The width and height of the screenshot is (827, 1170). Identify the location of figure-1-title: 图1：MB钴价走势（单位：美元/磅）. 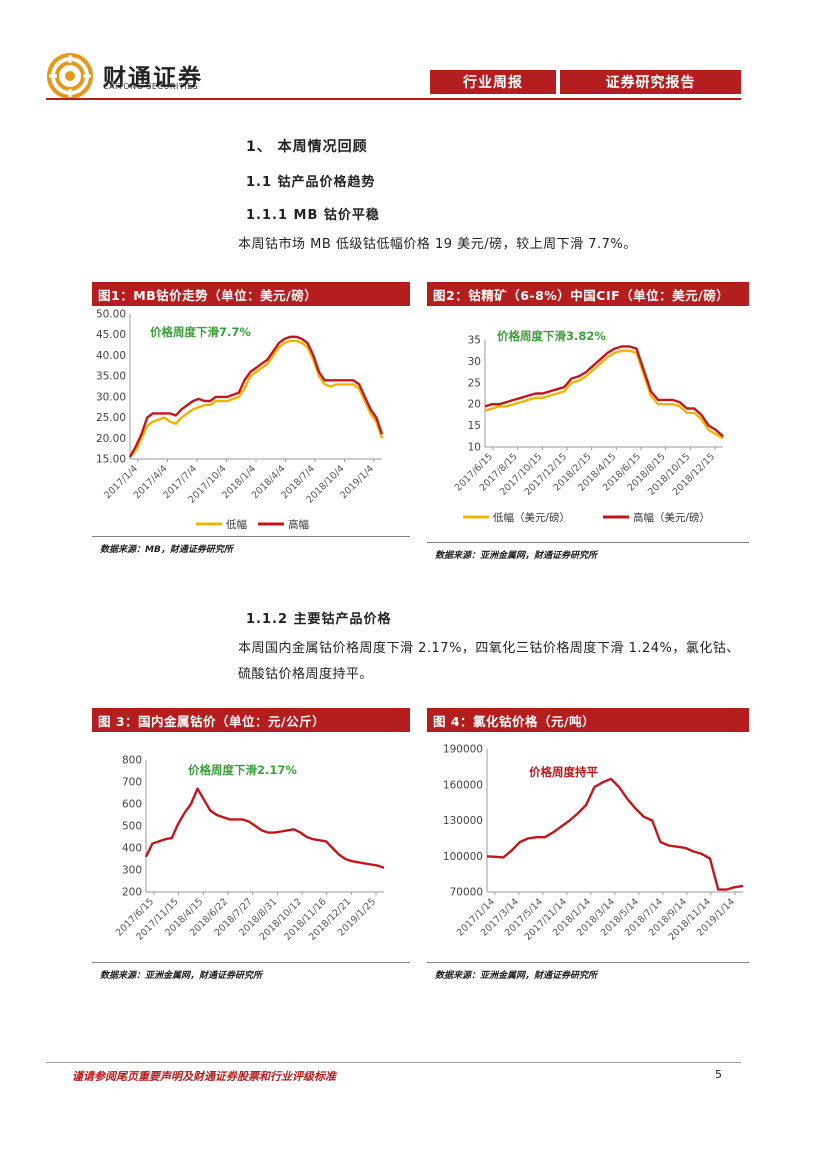
(251, 294).